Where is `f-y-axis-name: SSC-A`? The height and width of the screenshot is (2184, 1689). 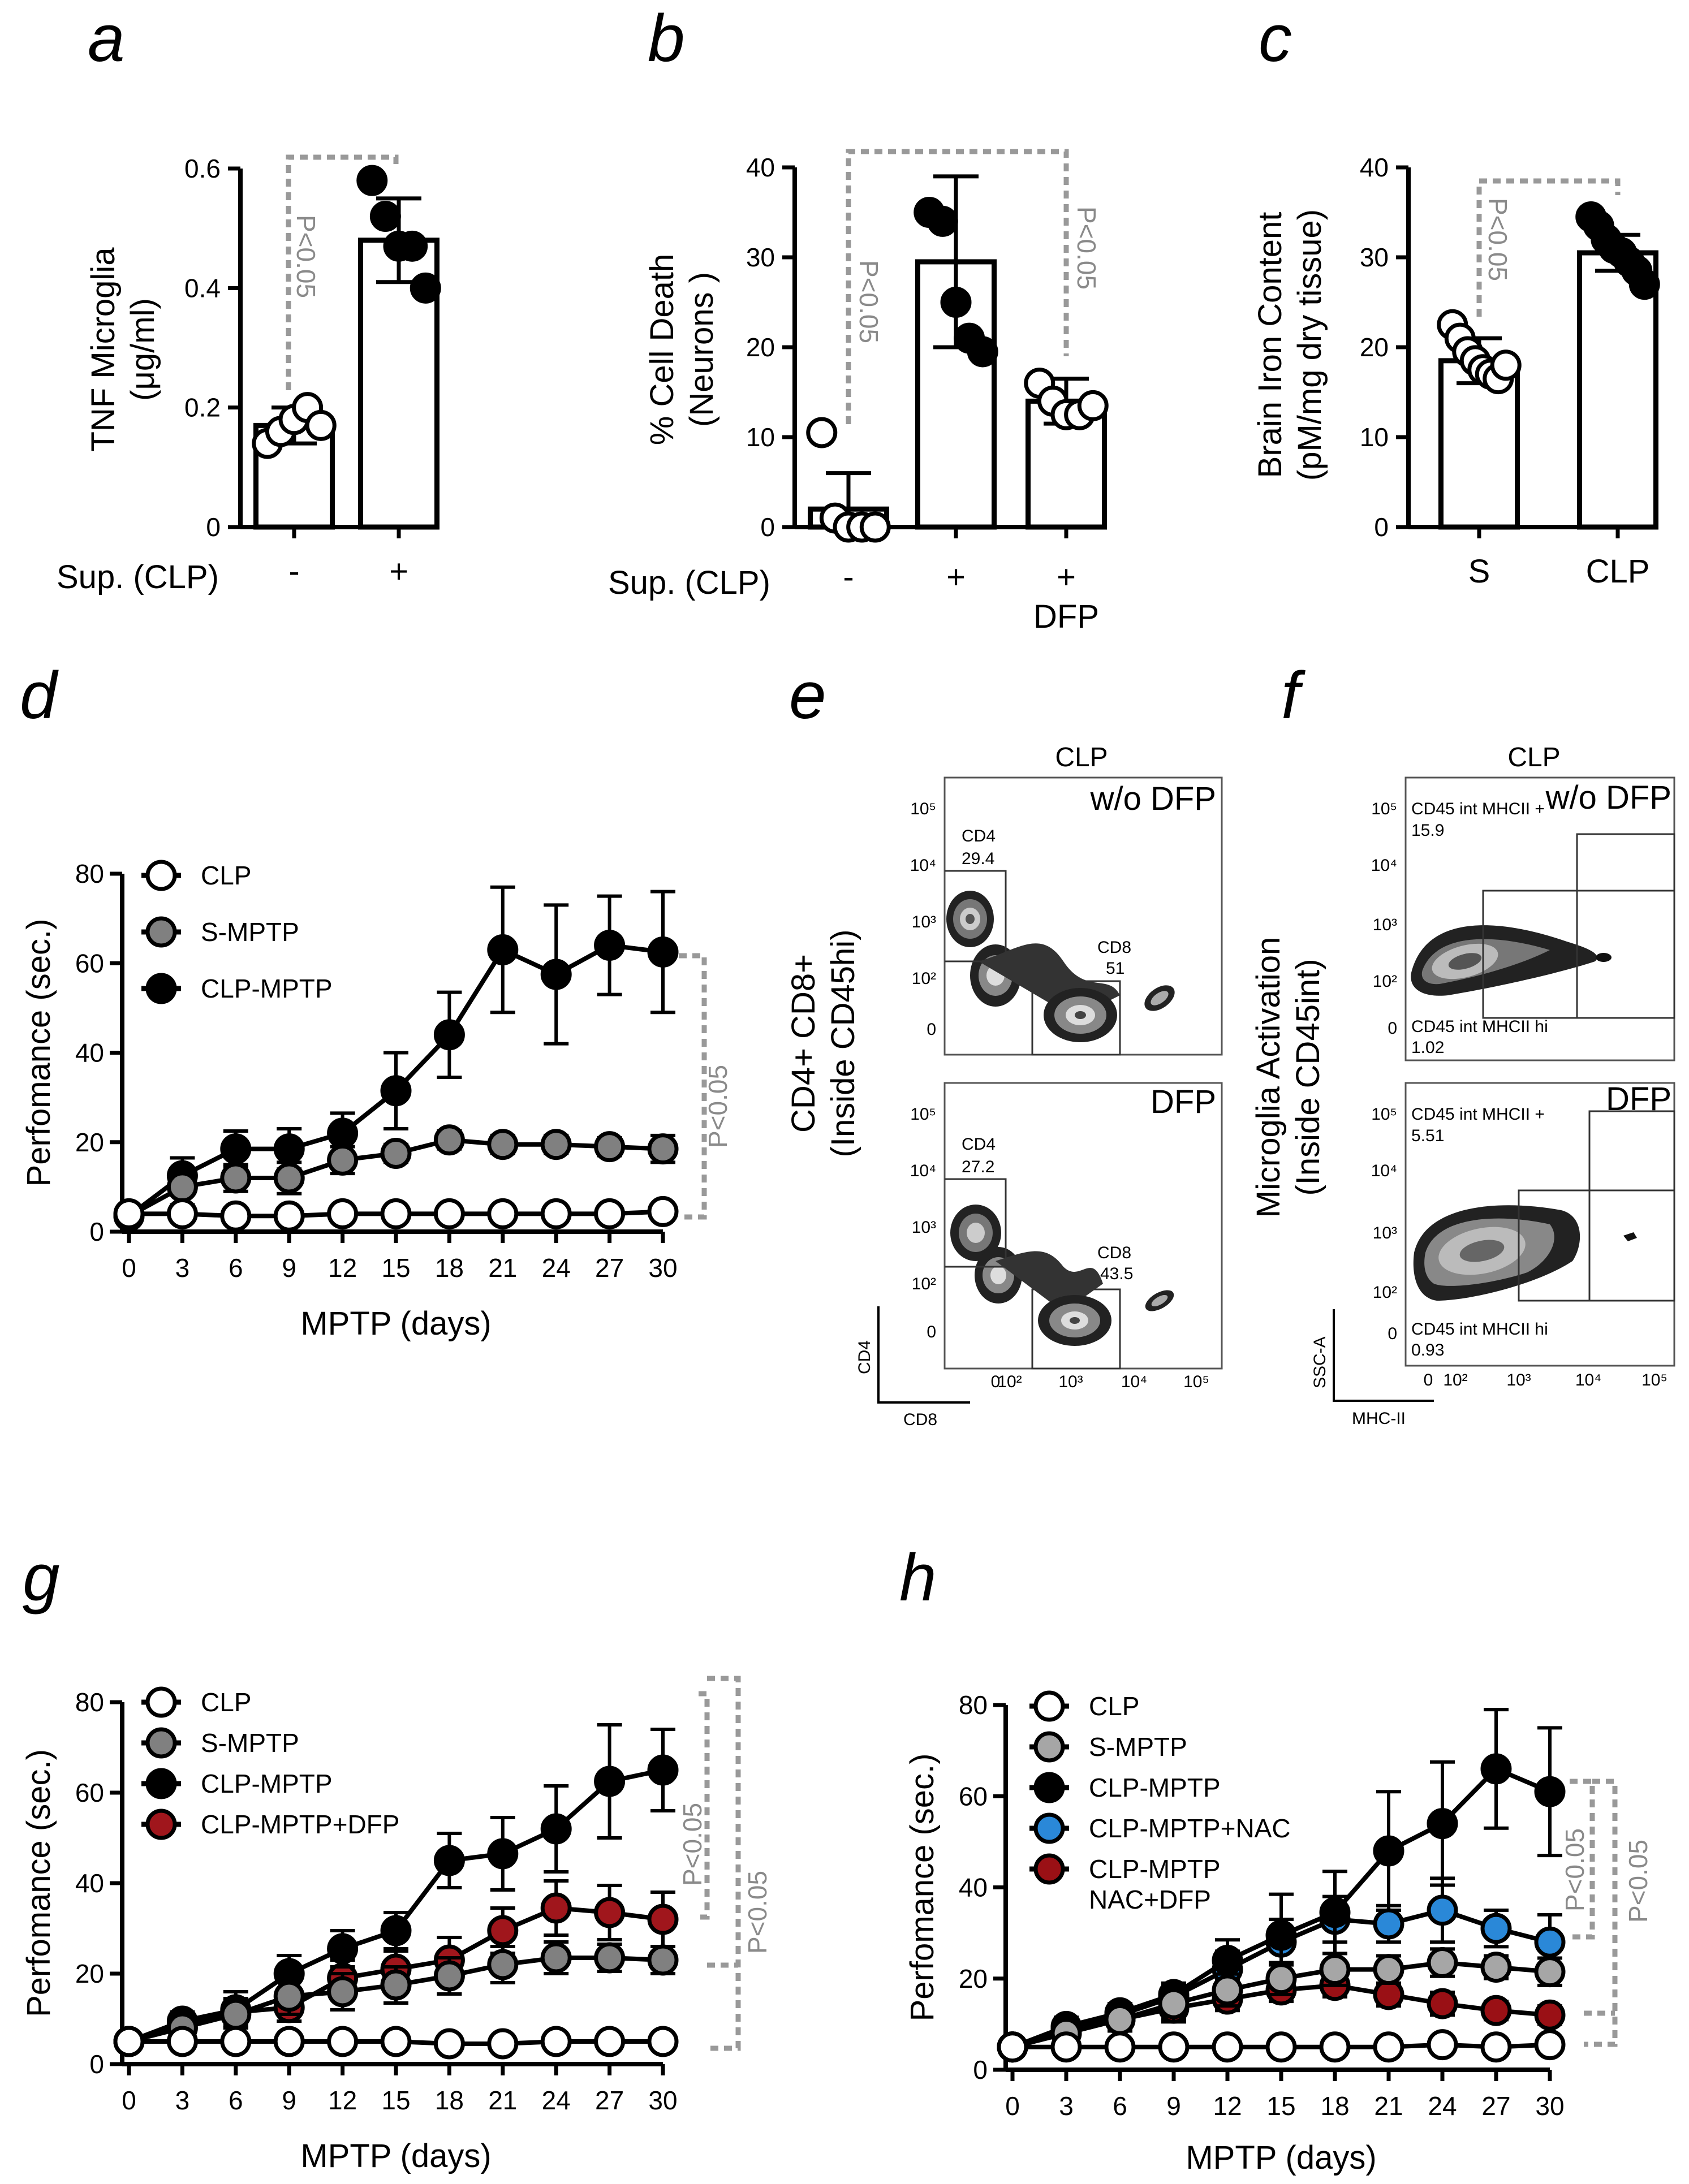
f-y-axis-name: SSC-A is located at coordinates (1320, 1362).